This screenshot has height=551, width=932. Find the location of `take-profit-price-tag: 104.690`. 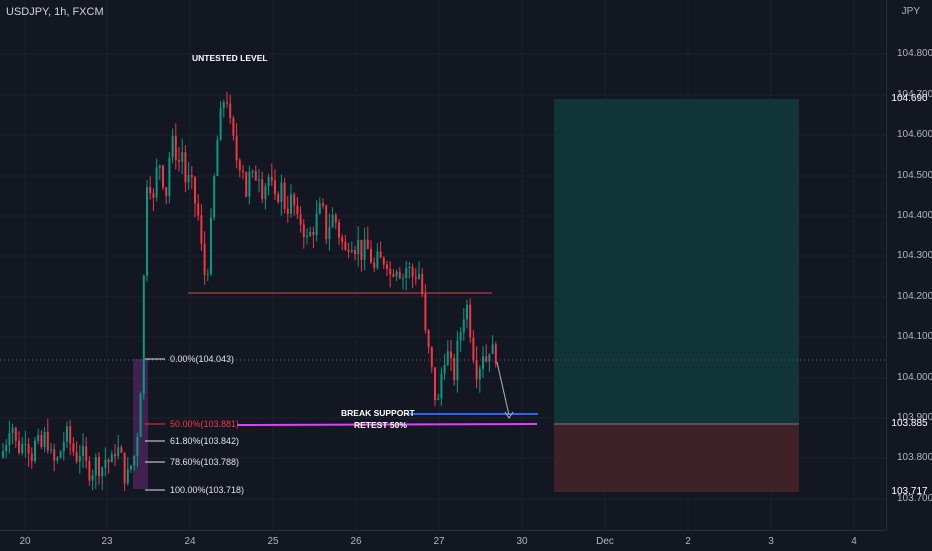

take-profit-price-tag: 104.690 is located at coordinates (909, 98).